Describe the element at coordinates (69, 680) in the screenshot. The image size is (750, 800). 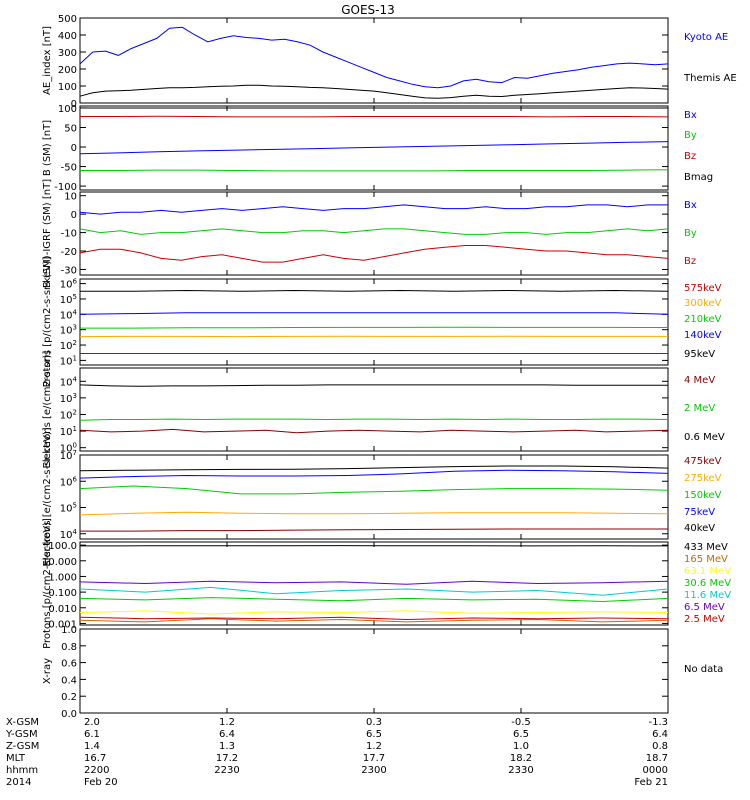
I see `y-tick-label: 0.4` at that location.